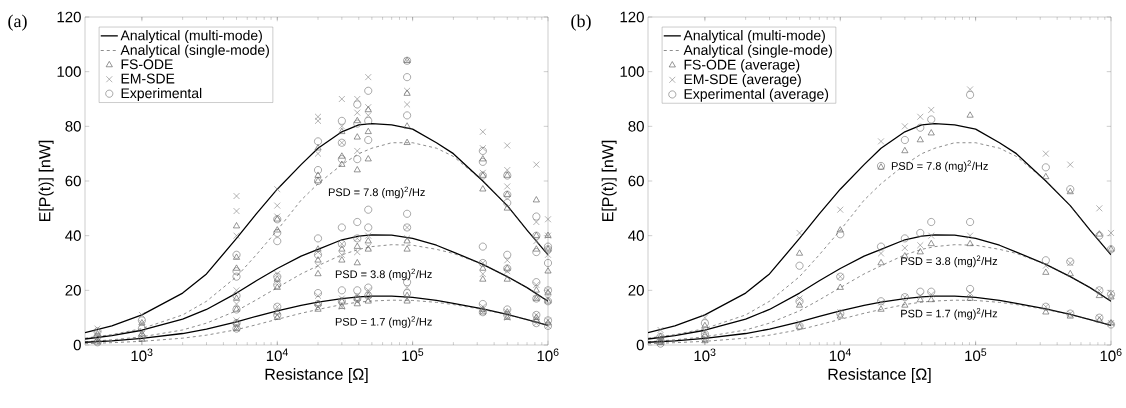 Image resolution: width=1126 pixels, height=408 pixels. I want to click on legend-label: FS-ODE (average), so click(742, 66).